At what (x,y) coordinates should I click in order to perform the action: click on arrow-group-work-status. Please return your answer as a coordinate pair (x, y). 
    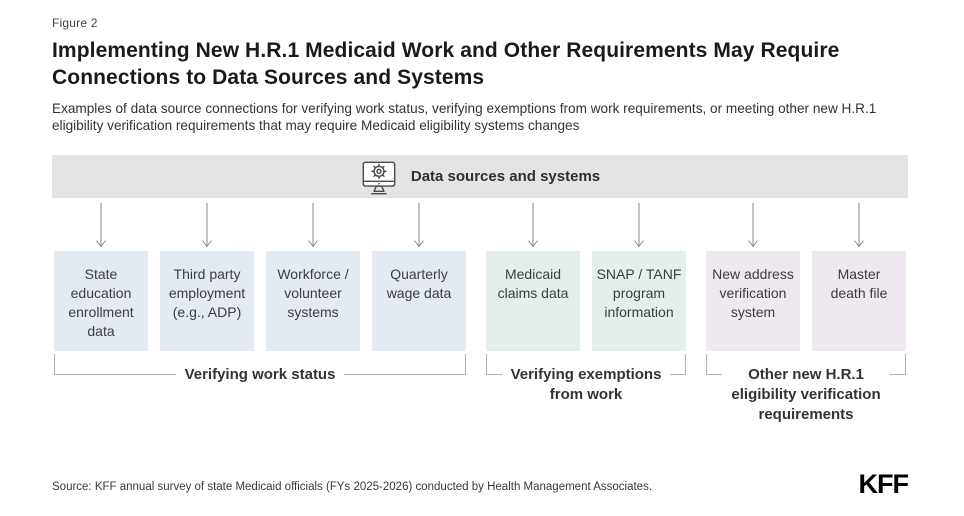
    Looking at the image, I should click on (260, 226).